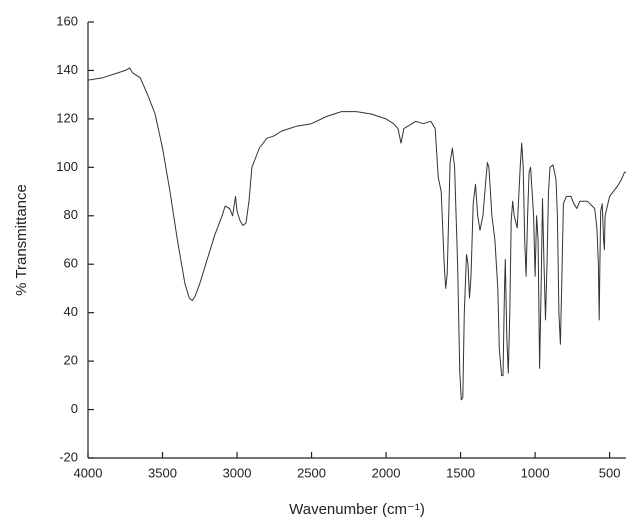  What do you see at coordinates (162, 472) in the screenshot?
I see `x-tick-label: 3500` at bounding box center [162, 472].